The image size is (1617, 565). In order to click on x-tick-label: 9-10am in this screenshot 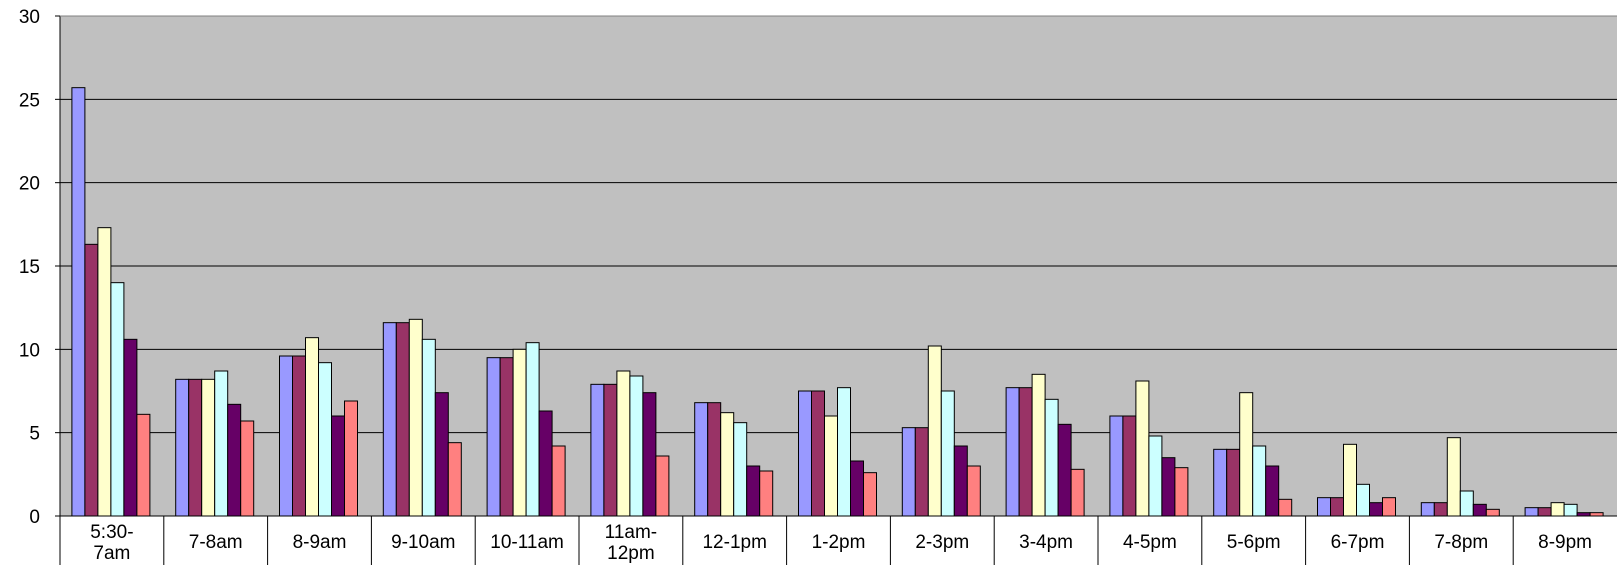, I will do `click(423, 542)`.